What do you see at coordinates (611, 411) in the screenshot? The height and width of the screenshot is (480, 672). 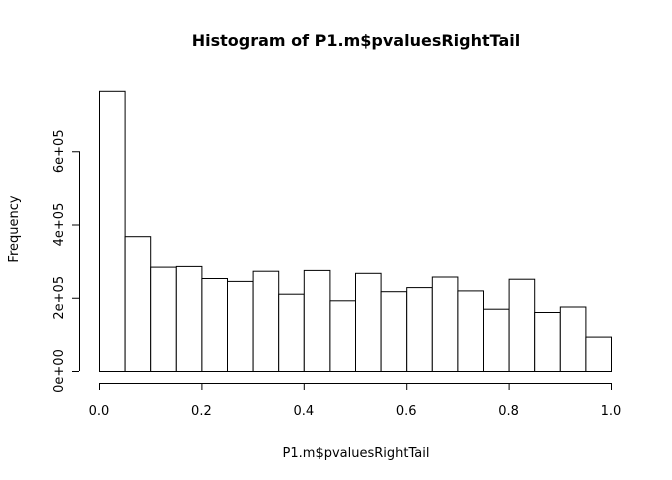 I see `x-tick-label: 1.0` at bounding box center [611, 411].